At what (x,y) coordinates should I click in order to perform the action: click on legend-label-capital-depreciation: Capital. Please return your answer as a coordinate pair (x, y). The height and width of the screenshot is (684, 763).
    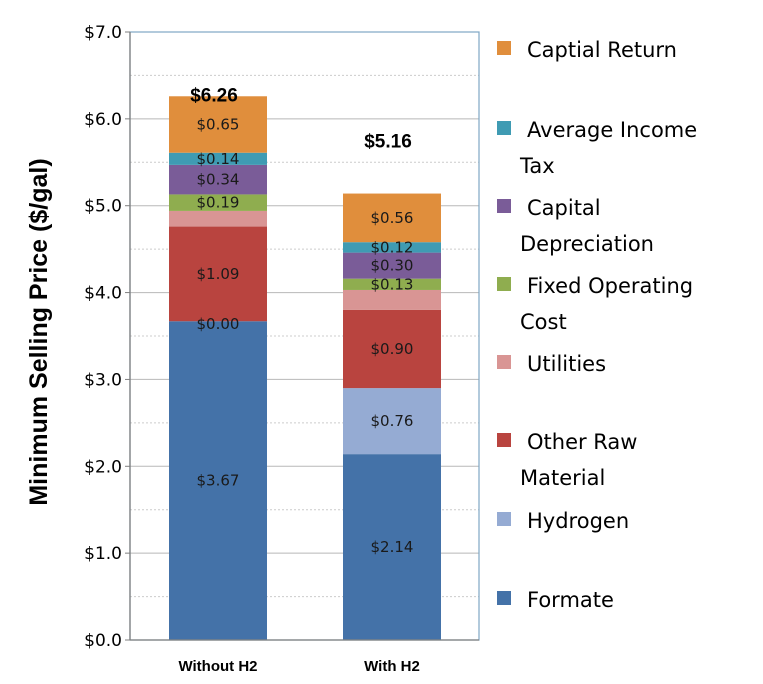
    Looking at the image, I should click on (564, 208).